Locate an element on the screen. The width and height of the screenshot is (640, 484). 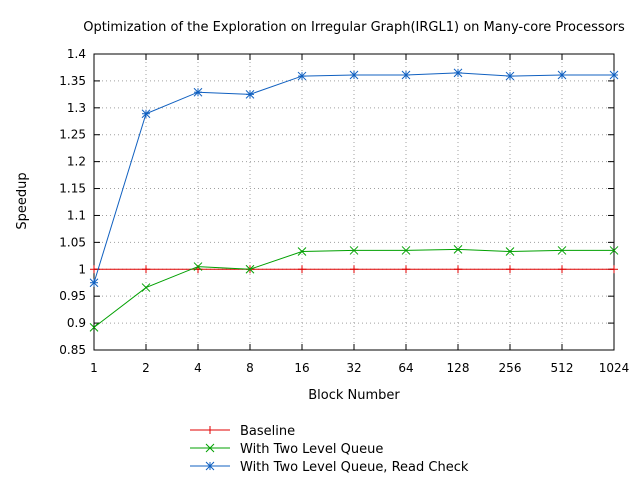
x-tick-label: 4 is located at coordinates (198, 368).